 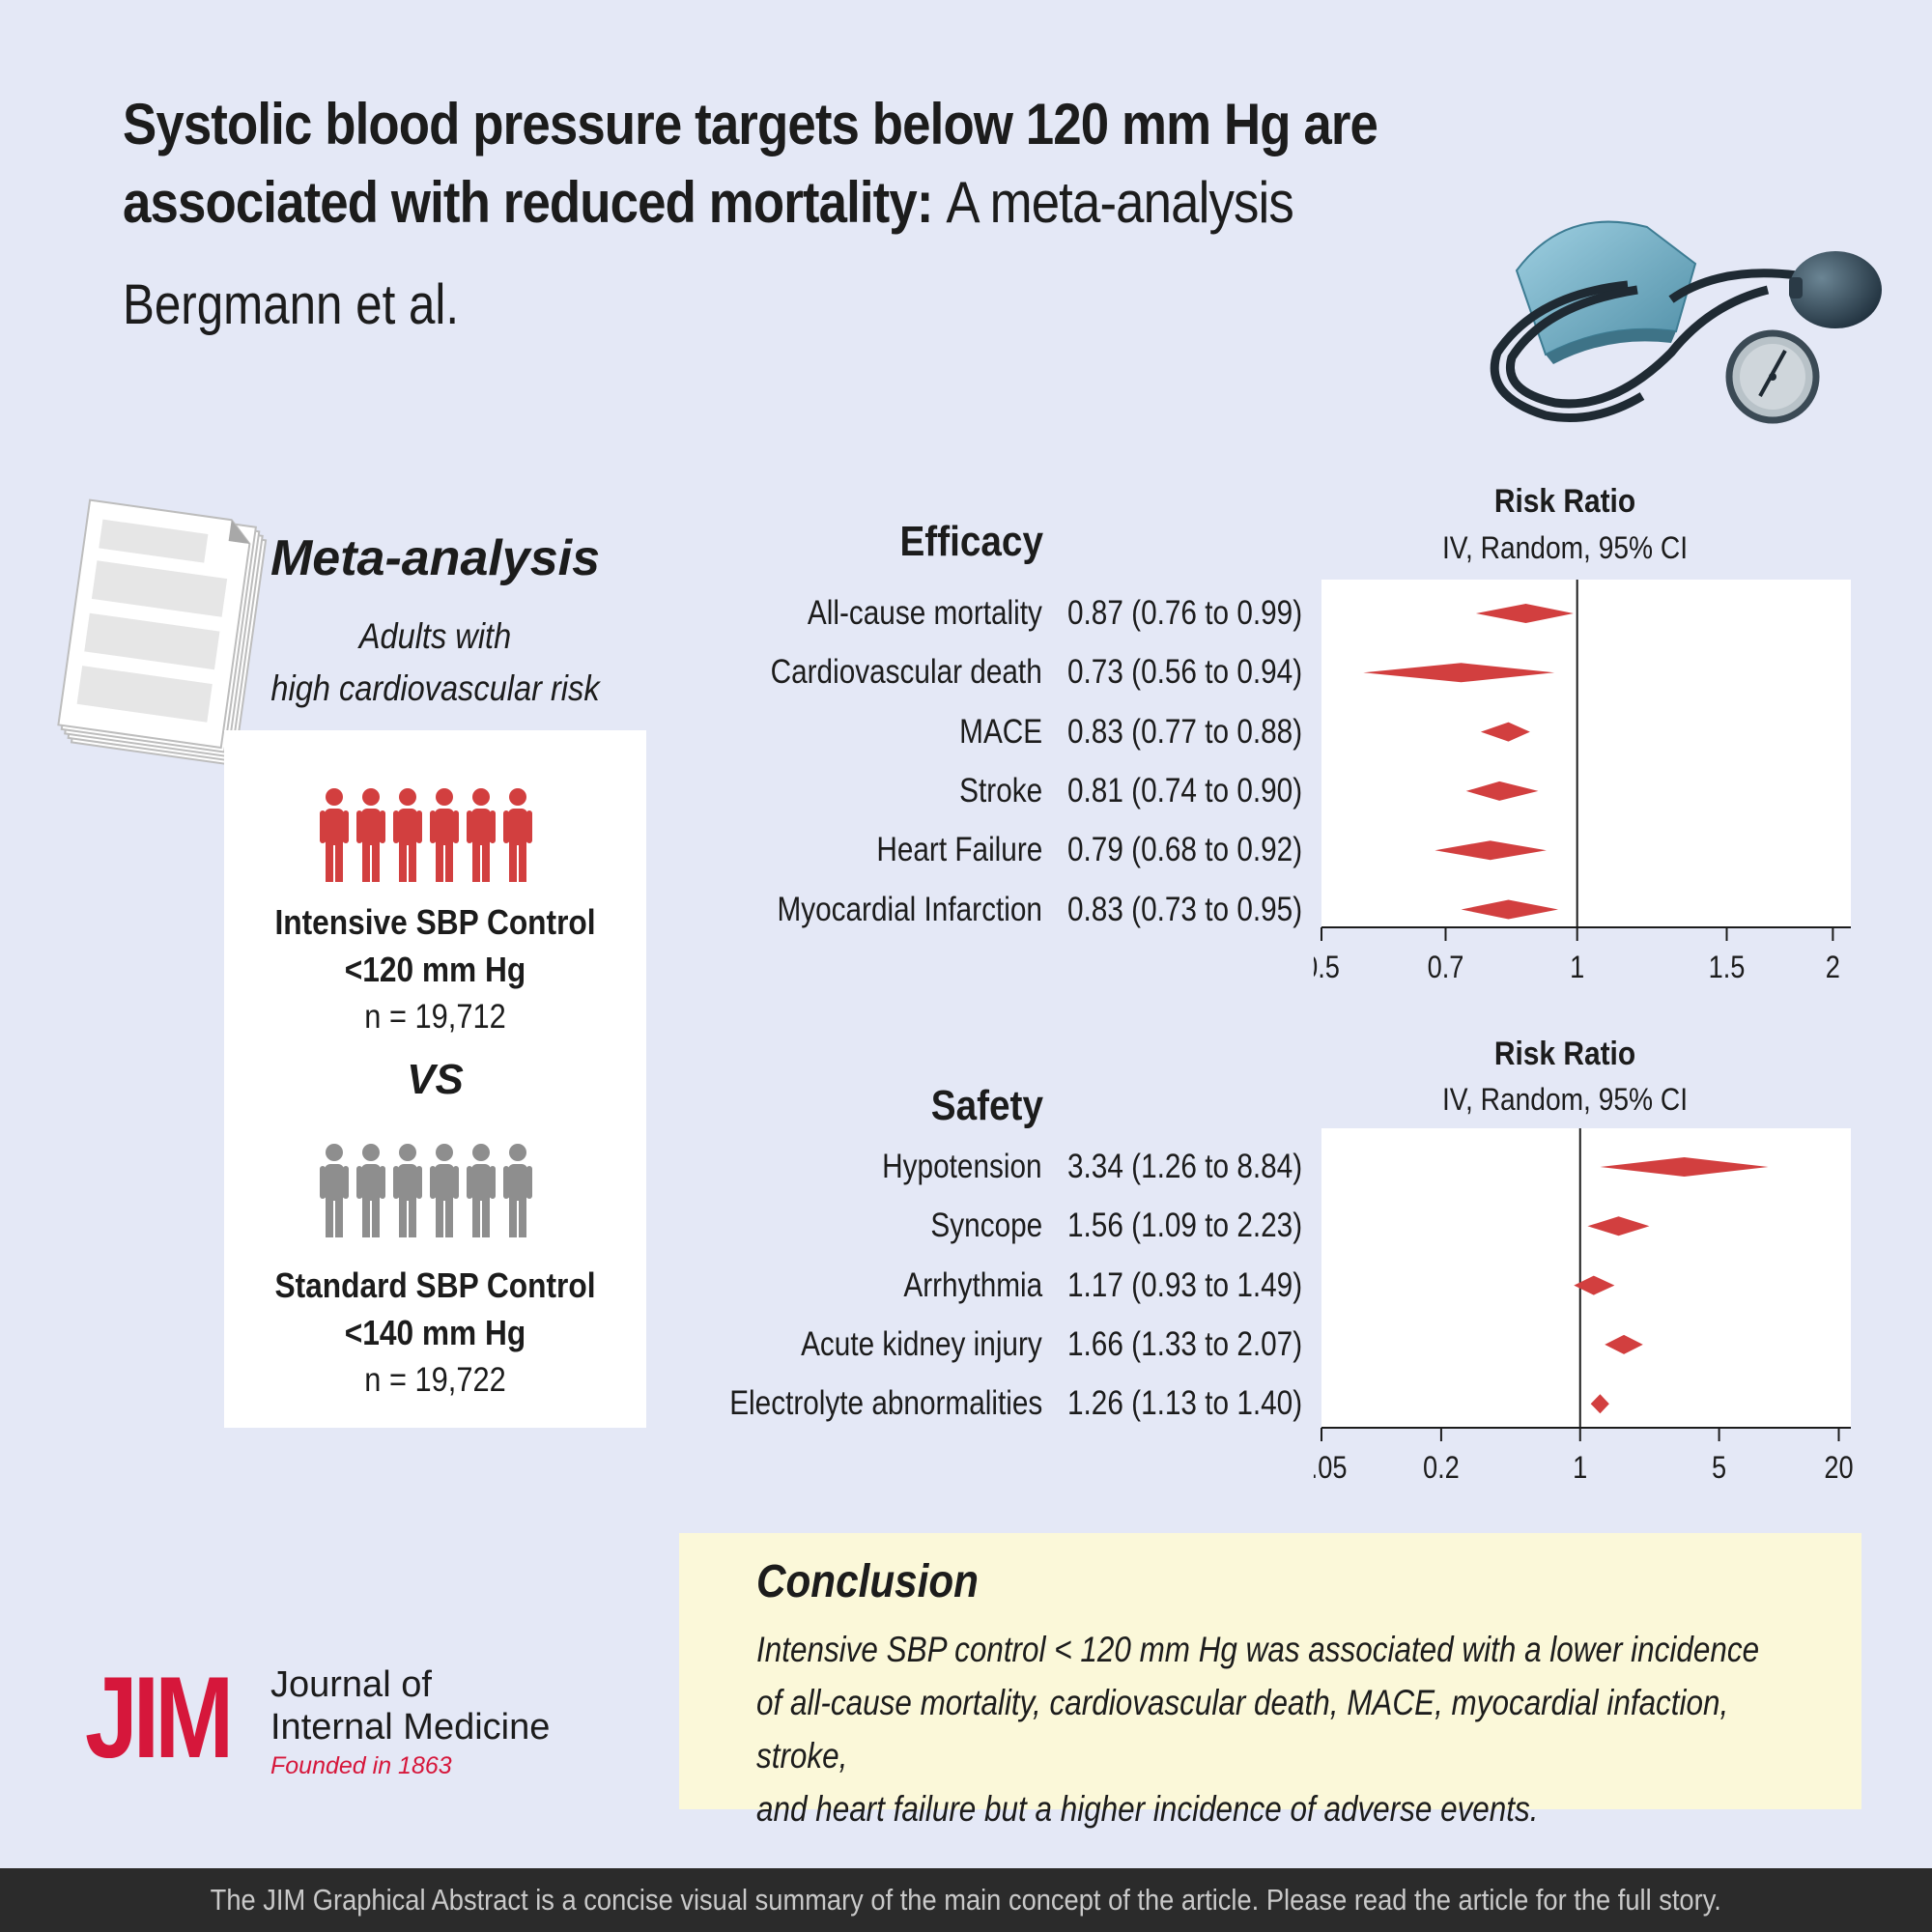 I want to click on x-tick-label: 20, so click(x=1838, y=1468).